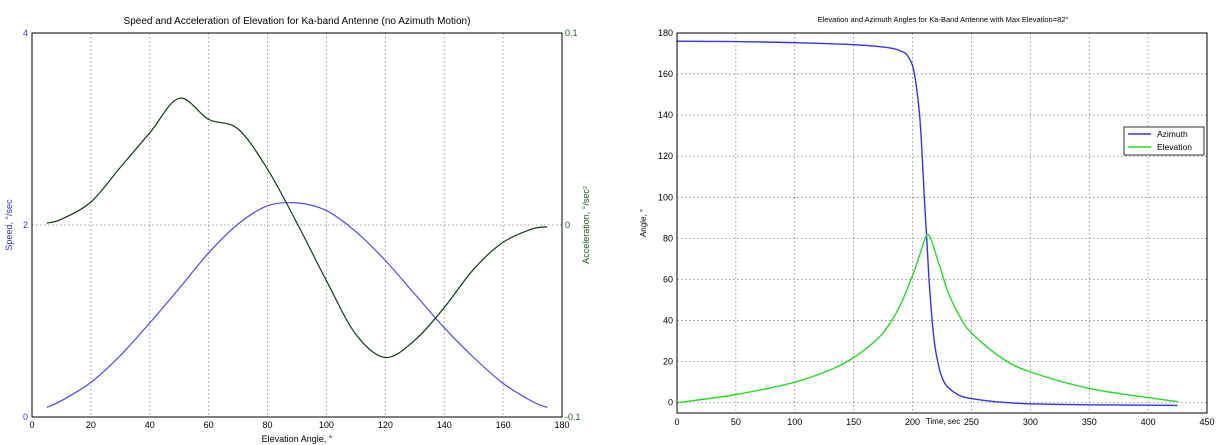  What do you see at coordinates (736, 422) in the screenshot?
I see `chart2-x-tick-label: 50` at bounding box center [736, 422].